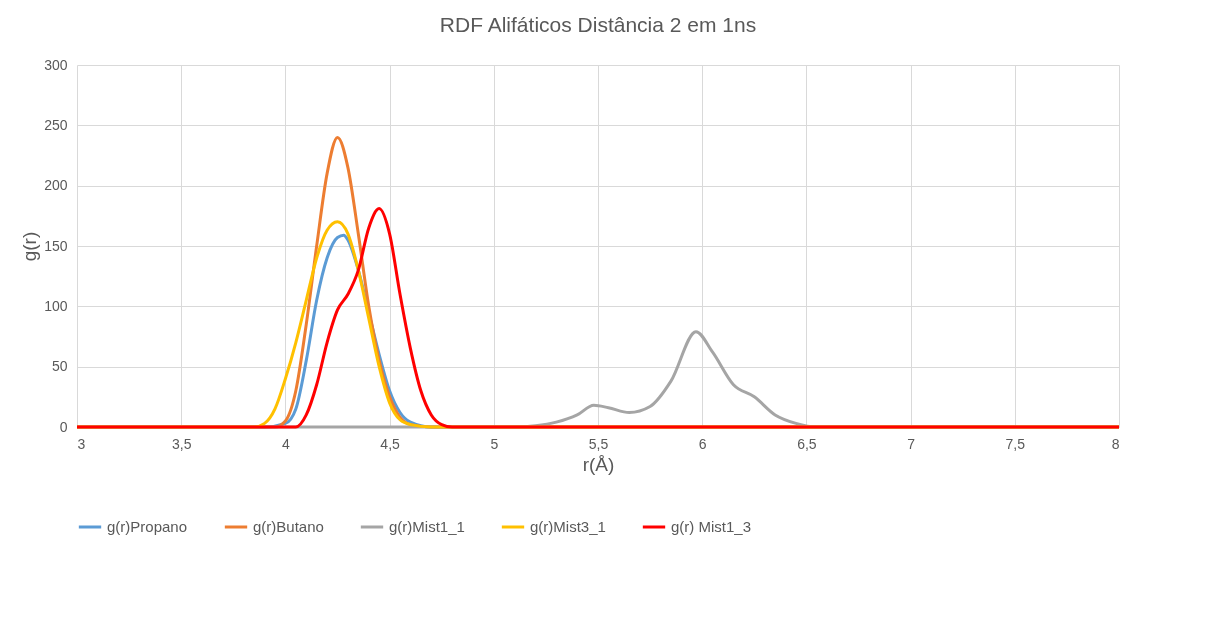 The height and width of the screenshot is (633, 1208). I want to click on x-axis-title: r(Å), so click(598, 464).